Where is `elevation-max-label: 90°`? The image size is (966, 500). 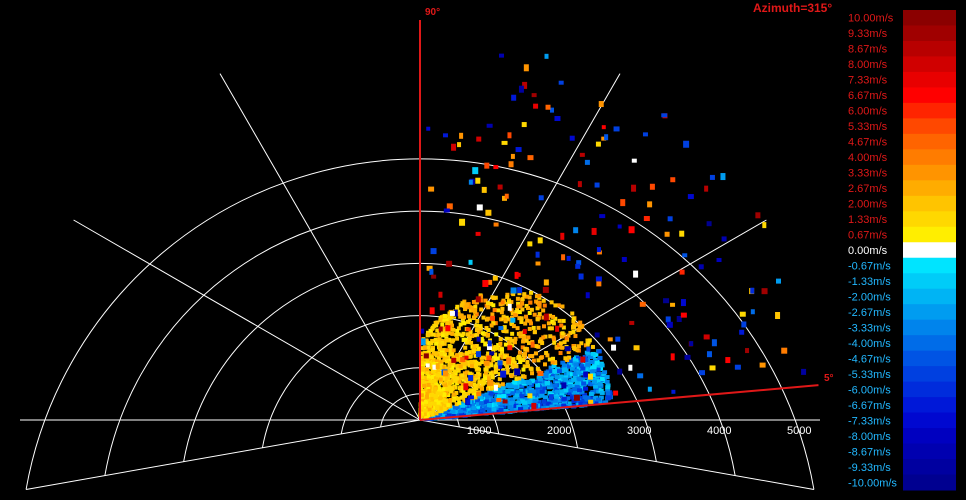
elevation-max-label: 90° is located at coordinates (432, 12).